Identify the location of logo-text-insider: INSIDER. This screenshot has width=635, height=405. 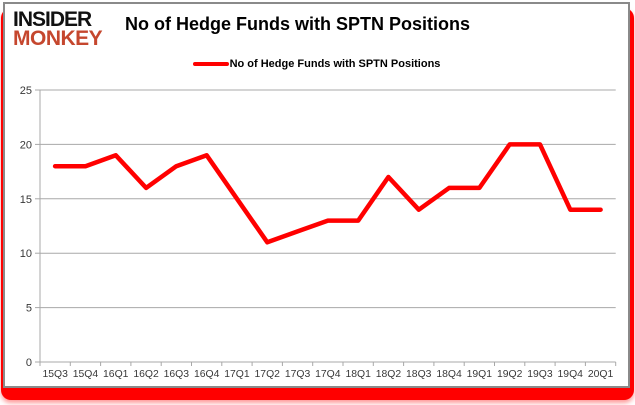
(52, 19).